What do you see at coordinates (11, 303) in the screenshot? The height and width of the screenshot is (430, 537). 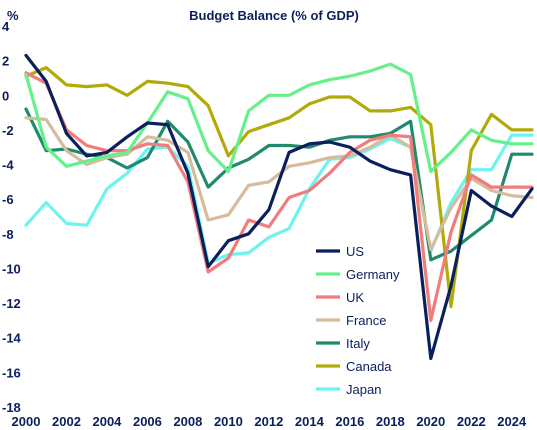 I see `y-tick-label: -12` at bounding box center [11, 303].